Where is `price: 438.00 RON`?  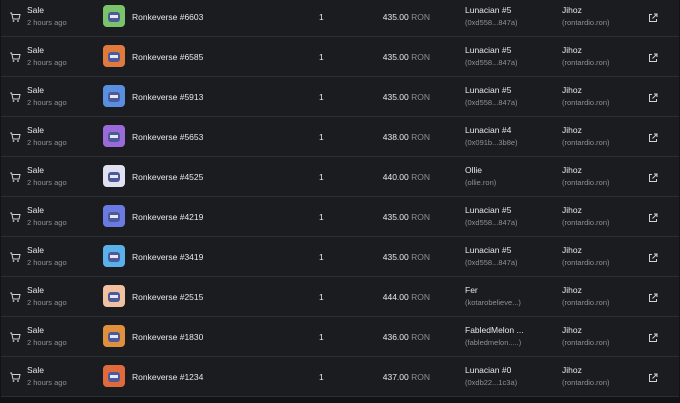 price: 438.00 RON is located at coordinates (406, 137).